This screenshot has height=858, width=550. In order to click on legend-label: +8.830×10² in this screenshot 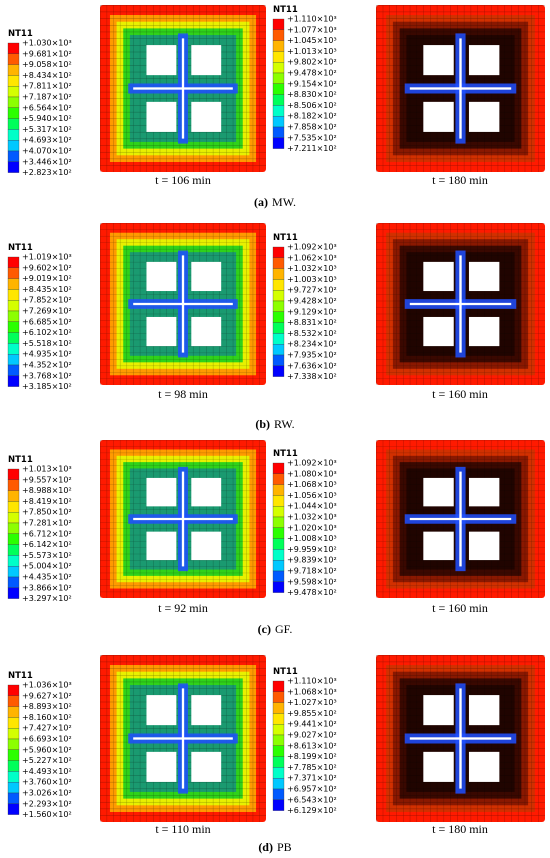, I will do `click(312, 94)`.